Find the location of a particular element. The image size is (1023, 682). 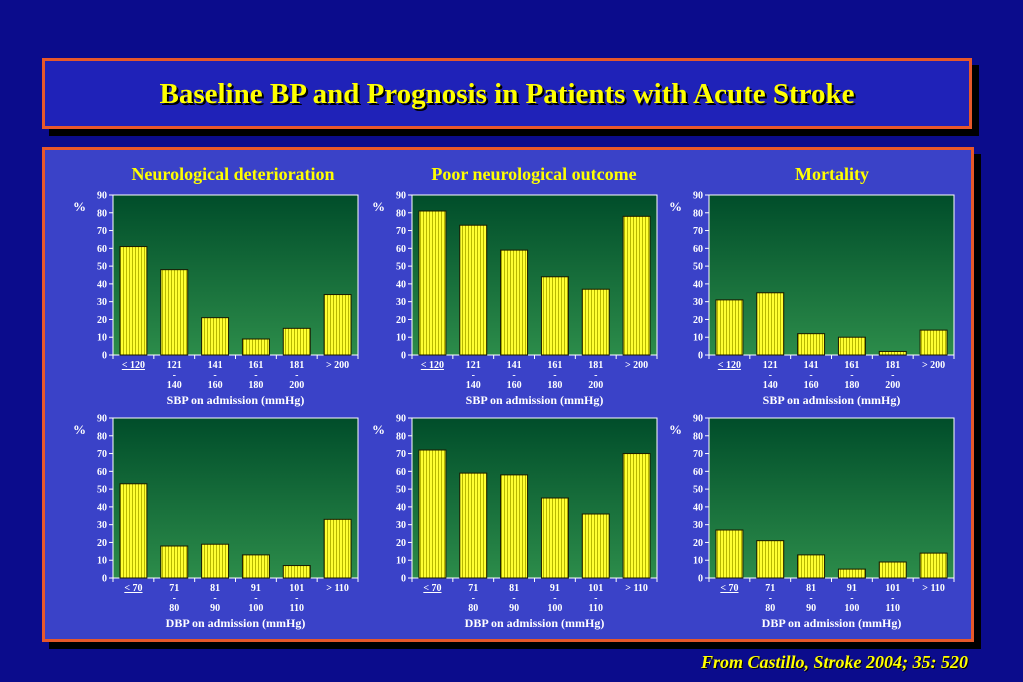

x-tick-label: 101 is located at coordinates (296, 588).